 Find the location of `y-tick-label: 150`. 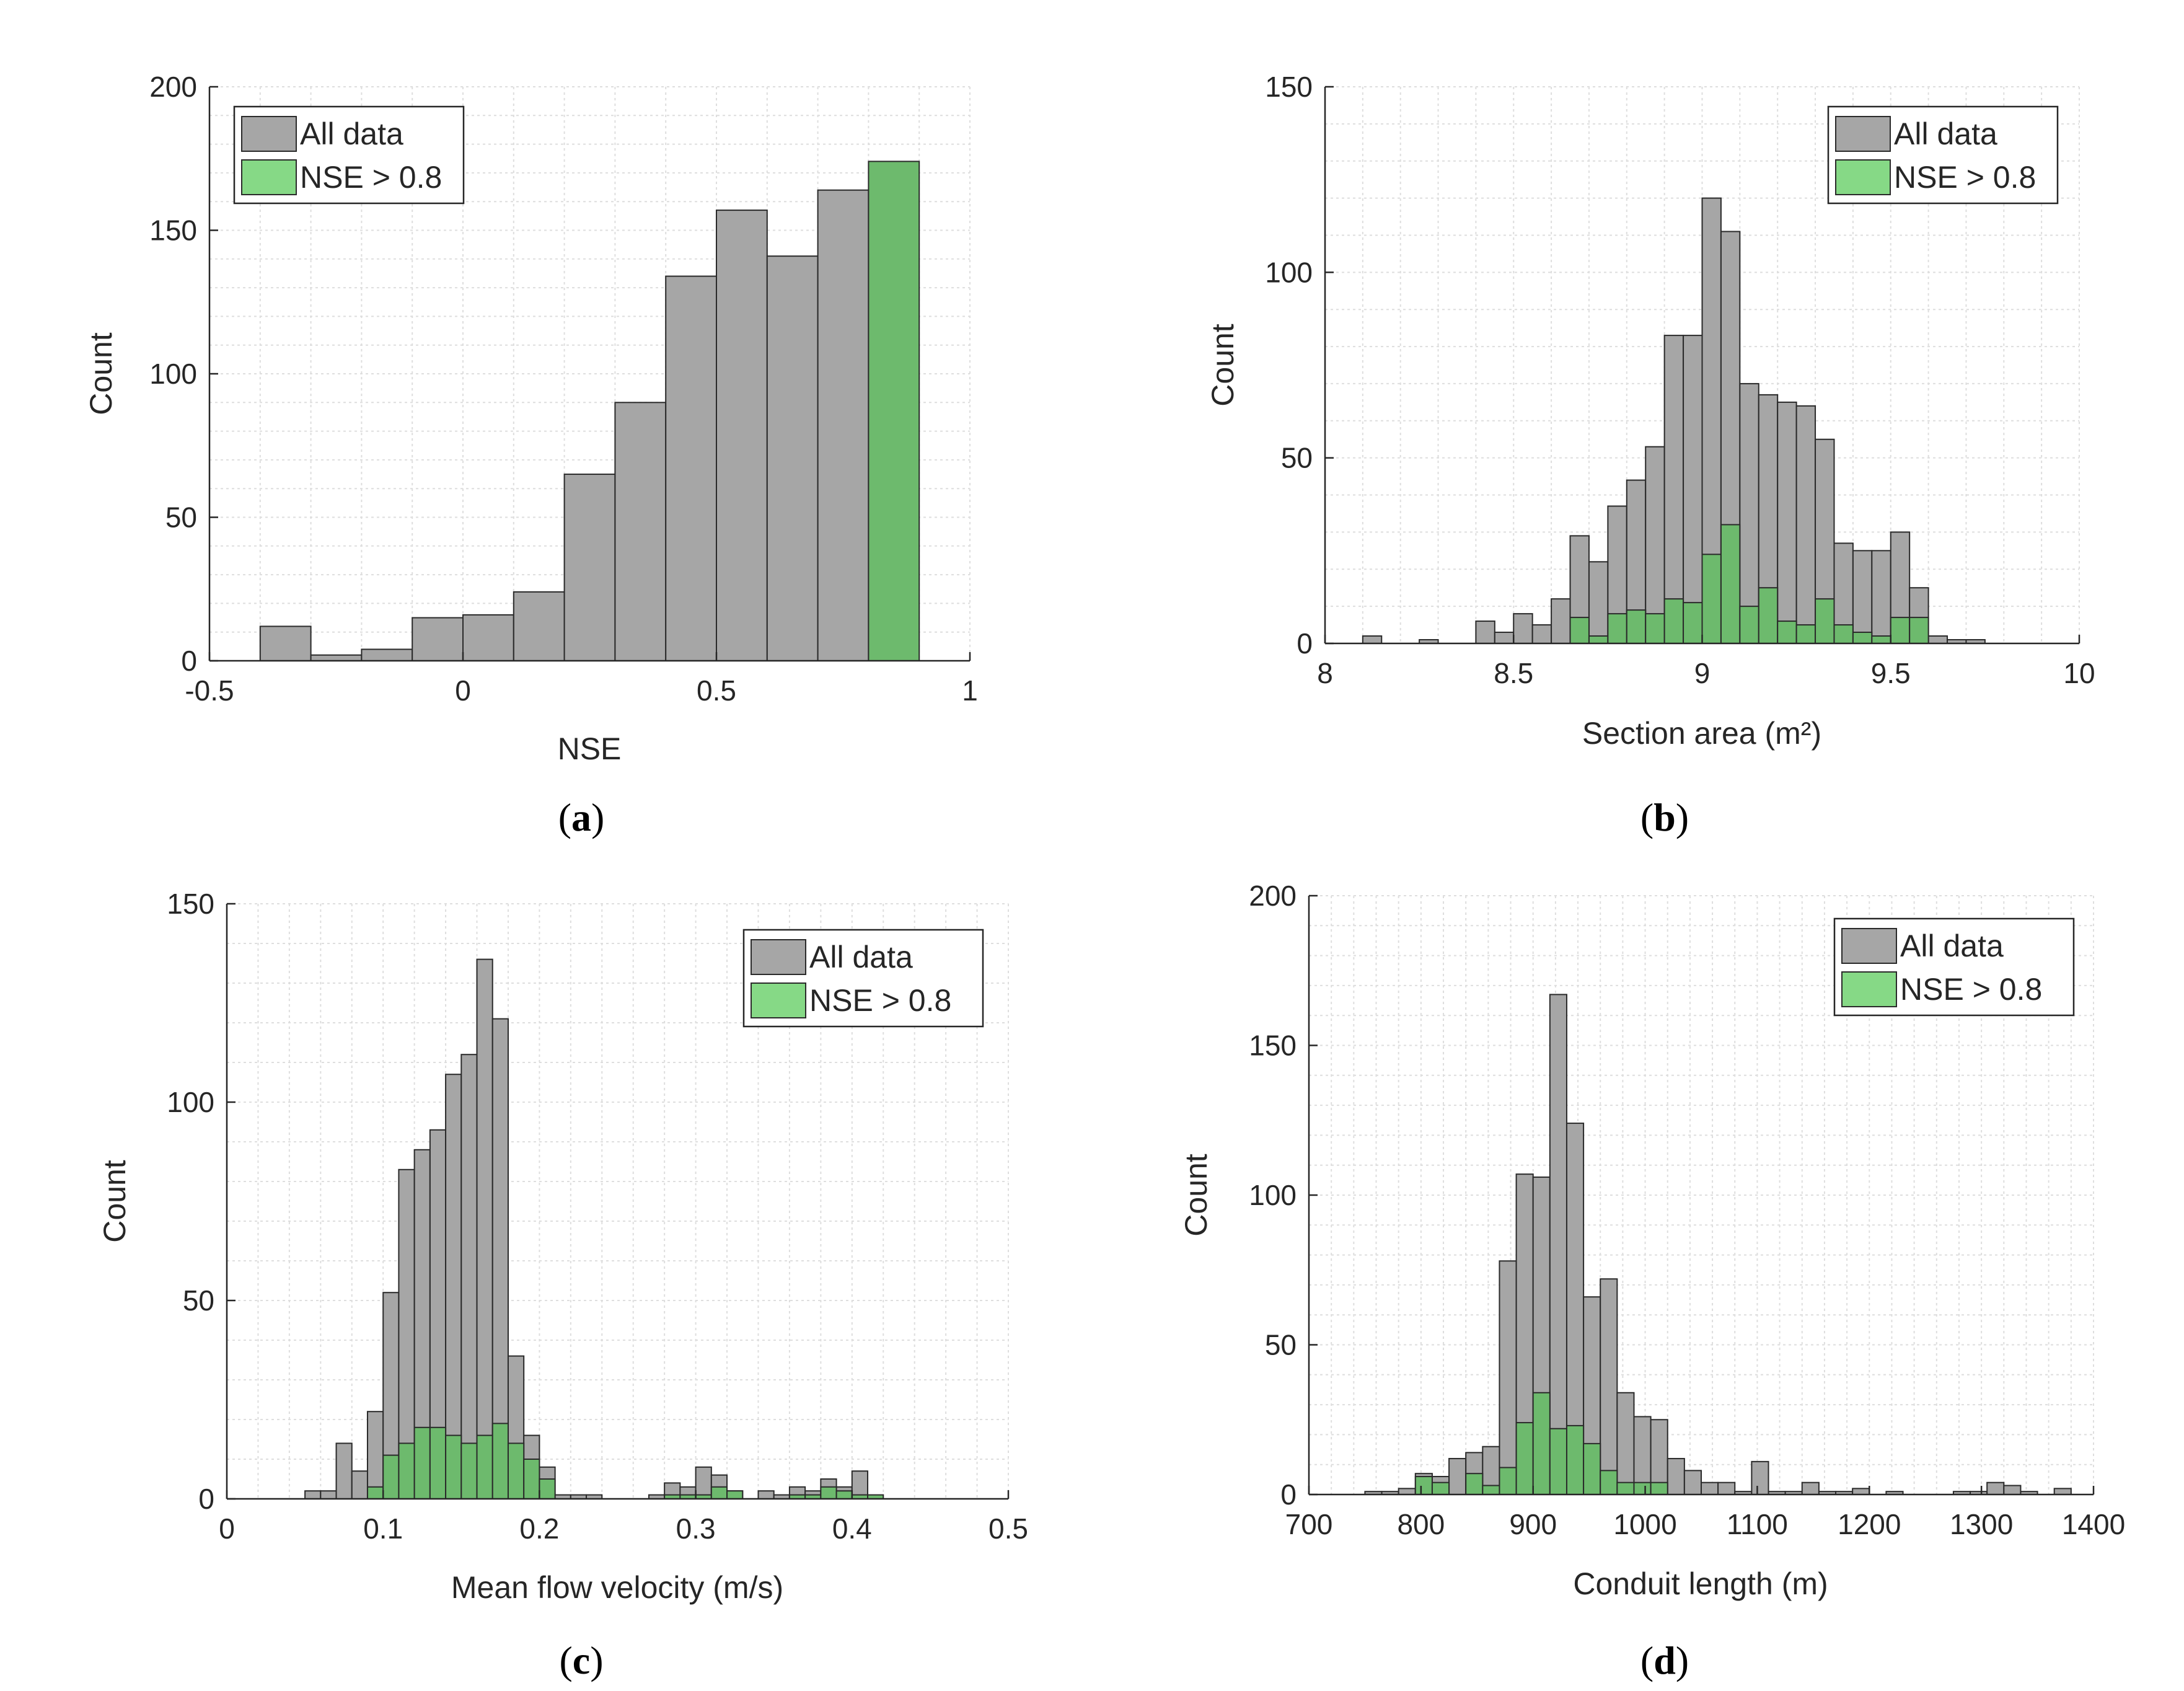

y-tick-label: 150 is located at coordinates (1273, 1046).